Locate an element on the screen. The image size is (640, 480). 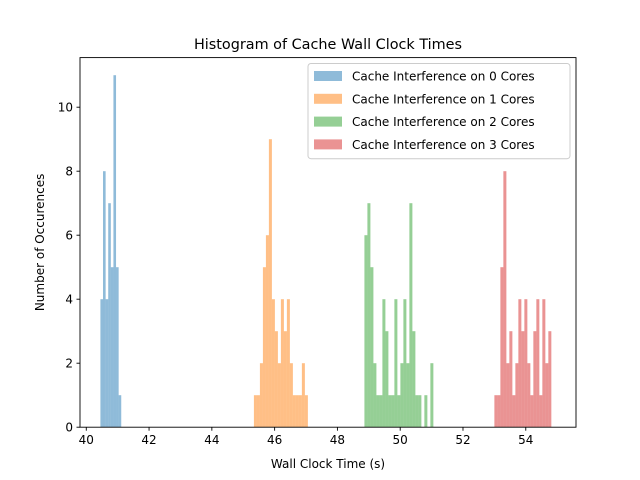
chart-title: Histogram of Cache Wall Clock Times is located at coordinates (328, 45).